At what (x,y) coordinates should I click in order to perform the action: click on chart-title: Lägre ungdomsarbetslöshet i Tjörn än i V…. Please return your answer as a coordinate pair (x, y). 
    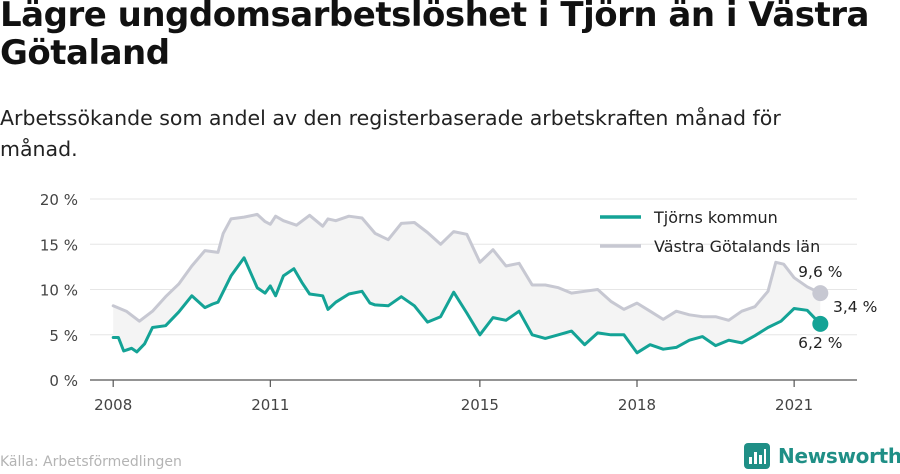
    Looking at the image, I should click on (435, 36).